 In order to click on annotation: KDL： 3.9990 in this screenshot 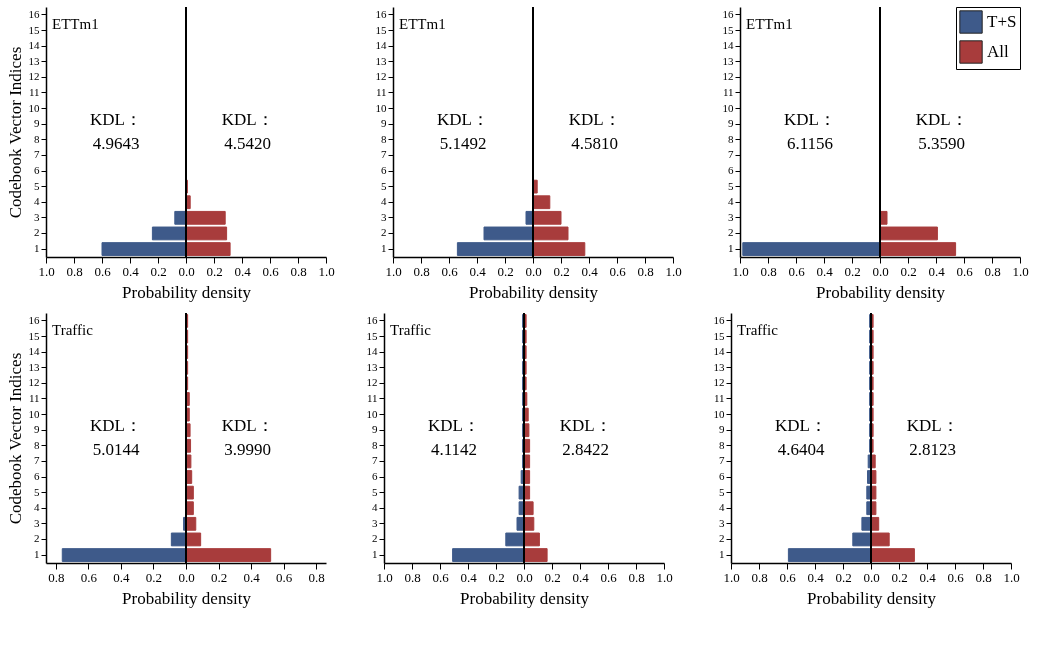, I will do `click(247, 437)`.